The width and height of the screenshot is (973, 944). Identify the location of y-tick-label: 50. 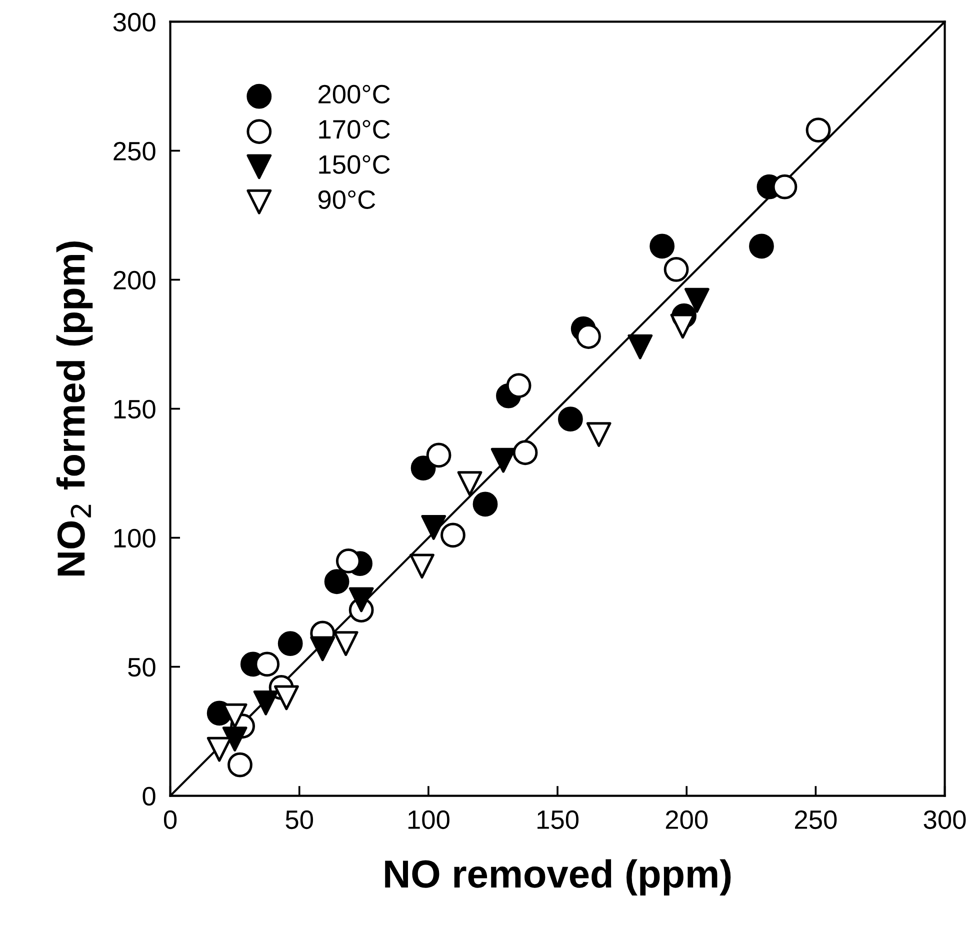
(142, 667).